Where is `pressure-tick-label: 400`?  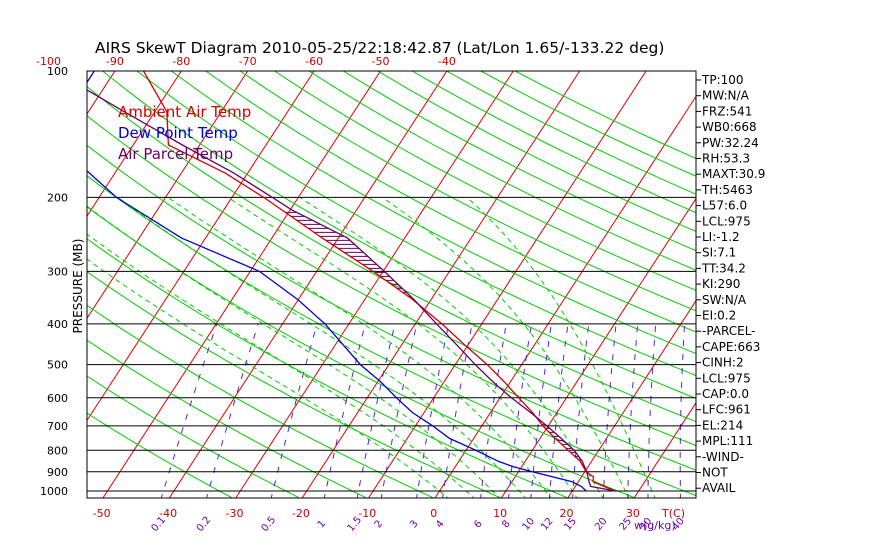
pressure-tick-label: 400 is located at coordinates (57, 324).